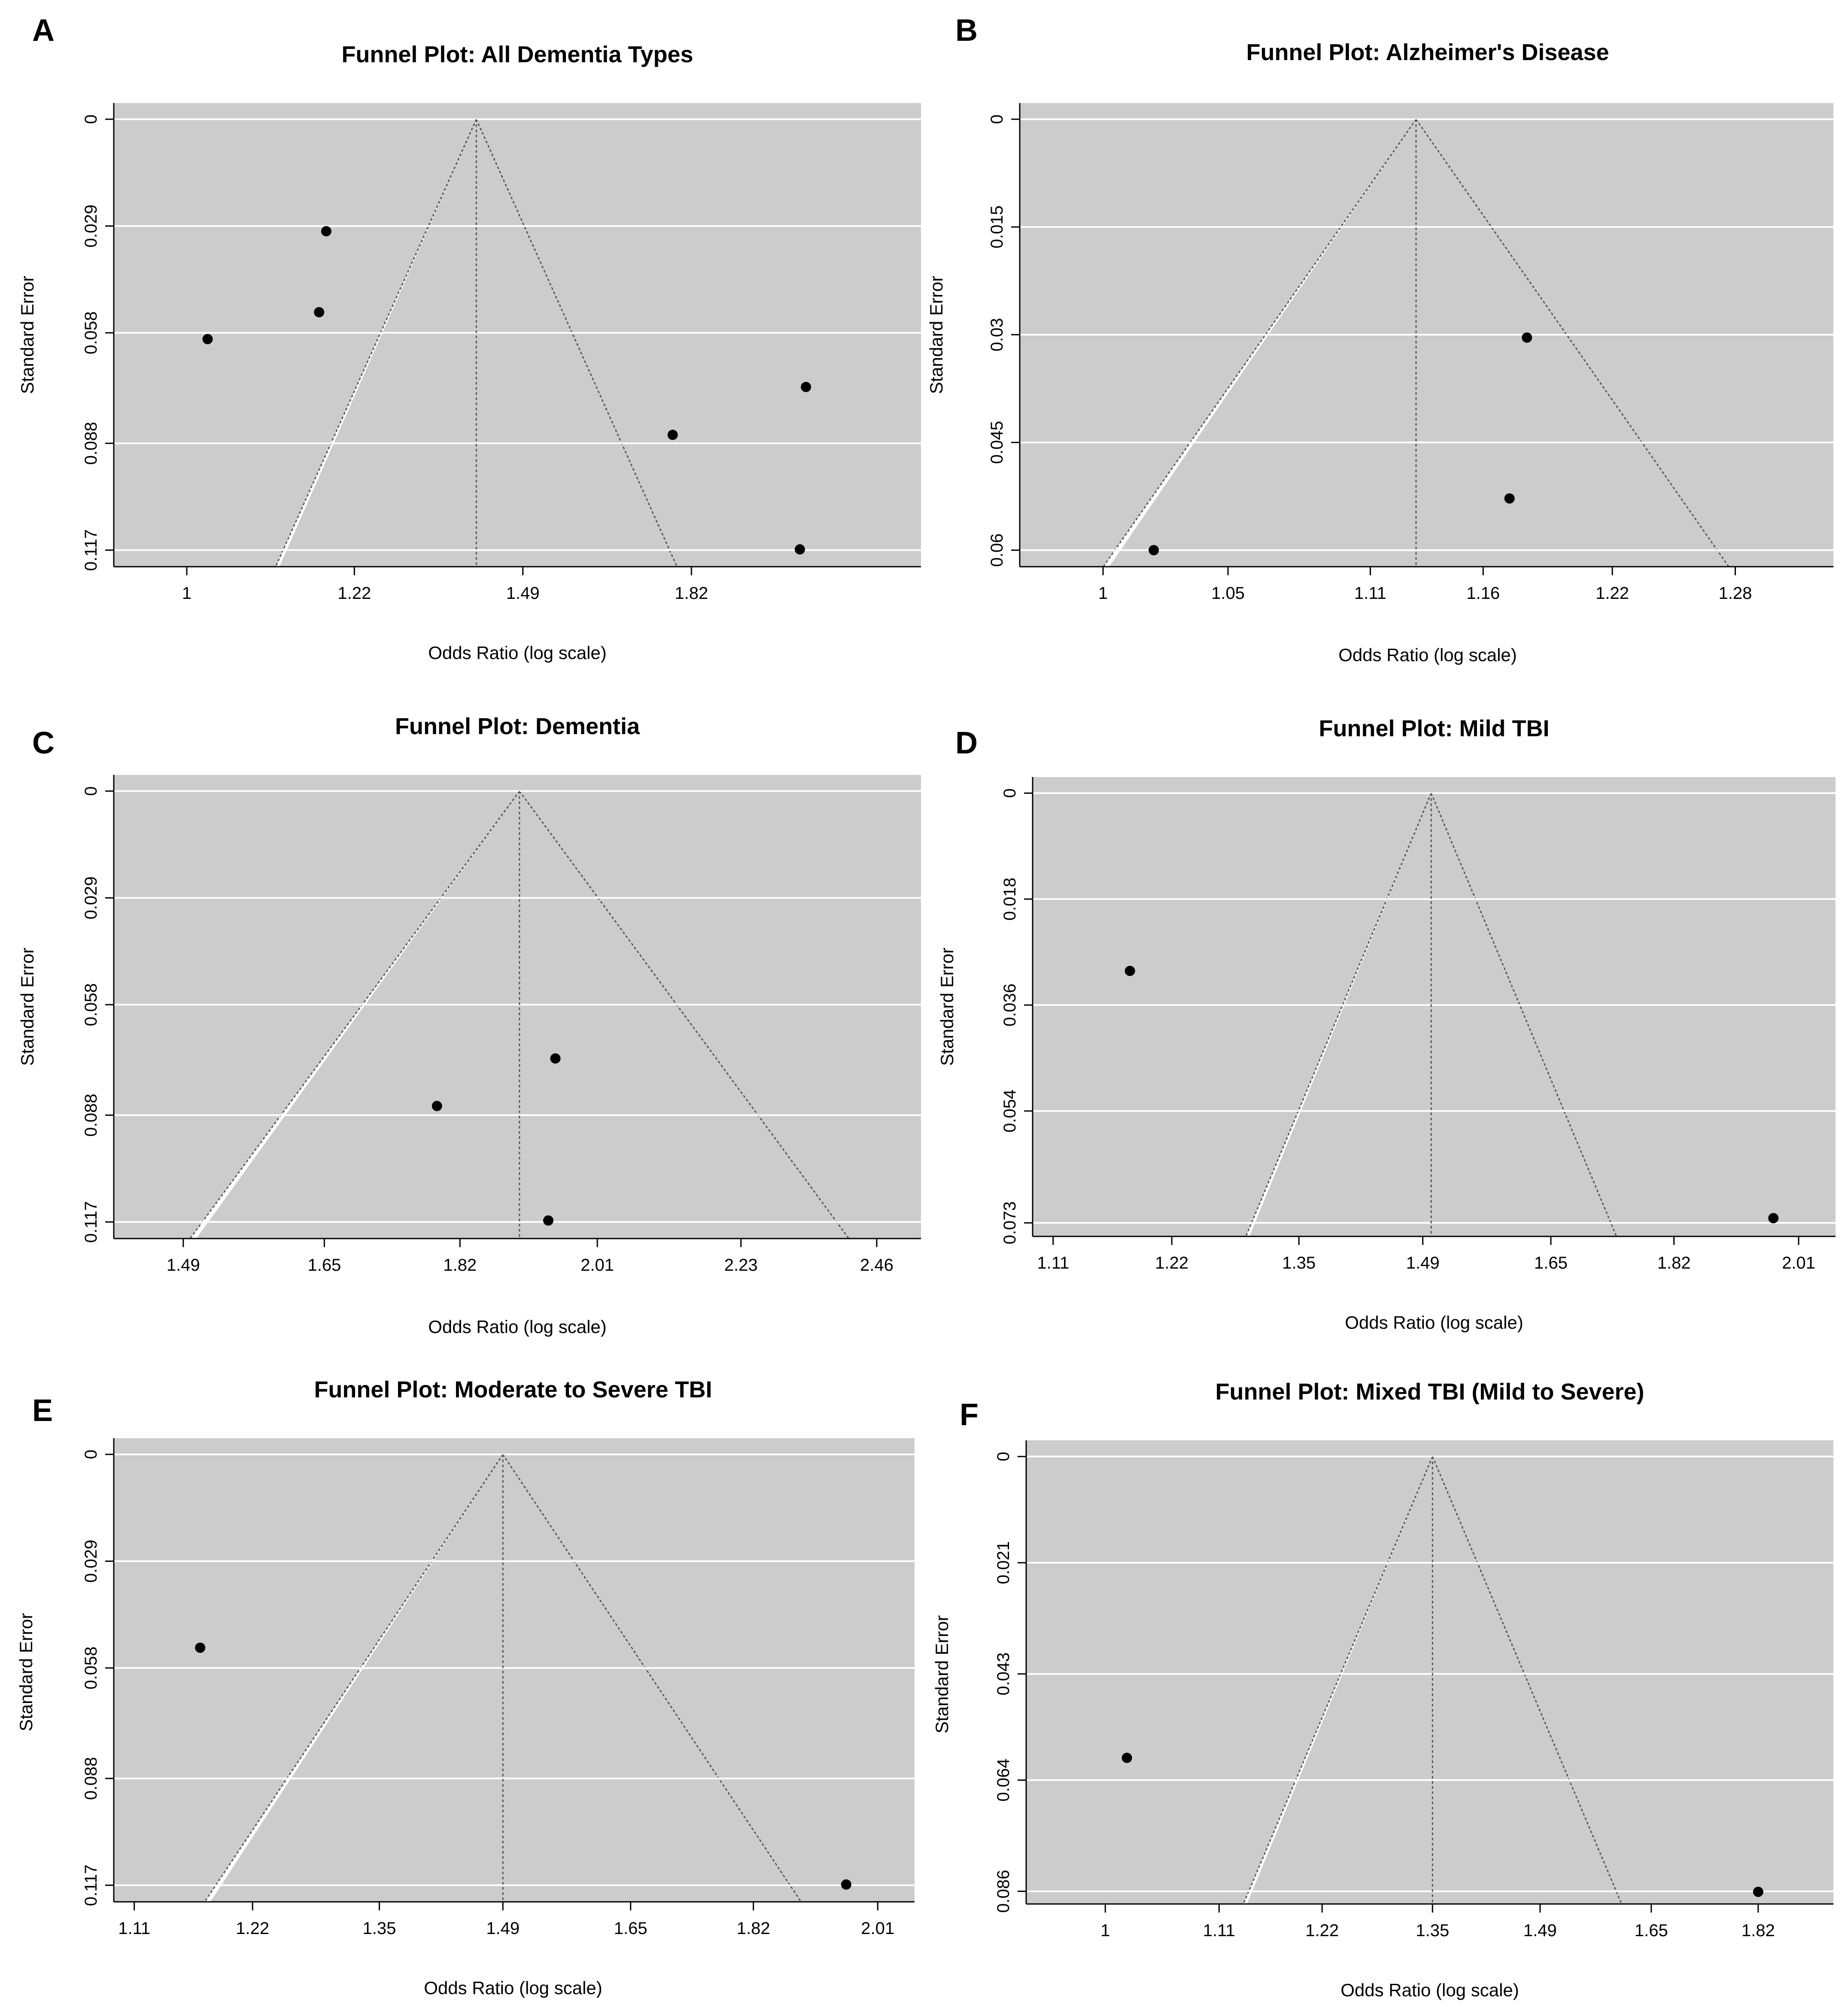 The width and height of the screenshot is (1848, 2007). I want to click on plot-area: 1 1.05 1.11 1.16 1.22 1.28 0 0.015 0.03 0.045 0.06, so click(1410, 353).